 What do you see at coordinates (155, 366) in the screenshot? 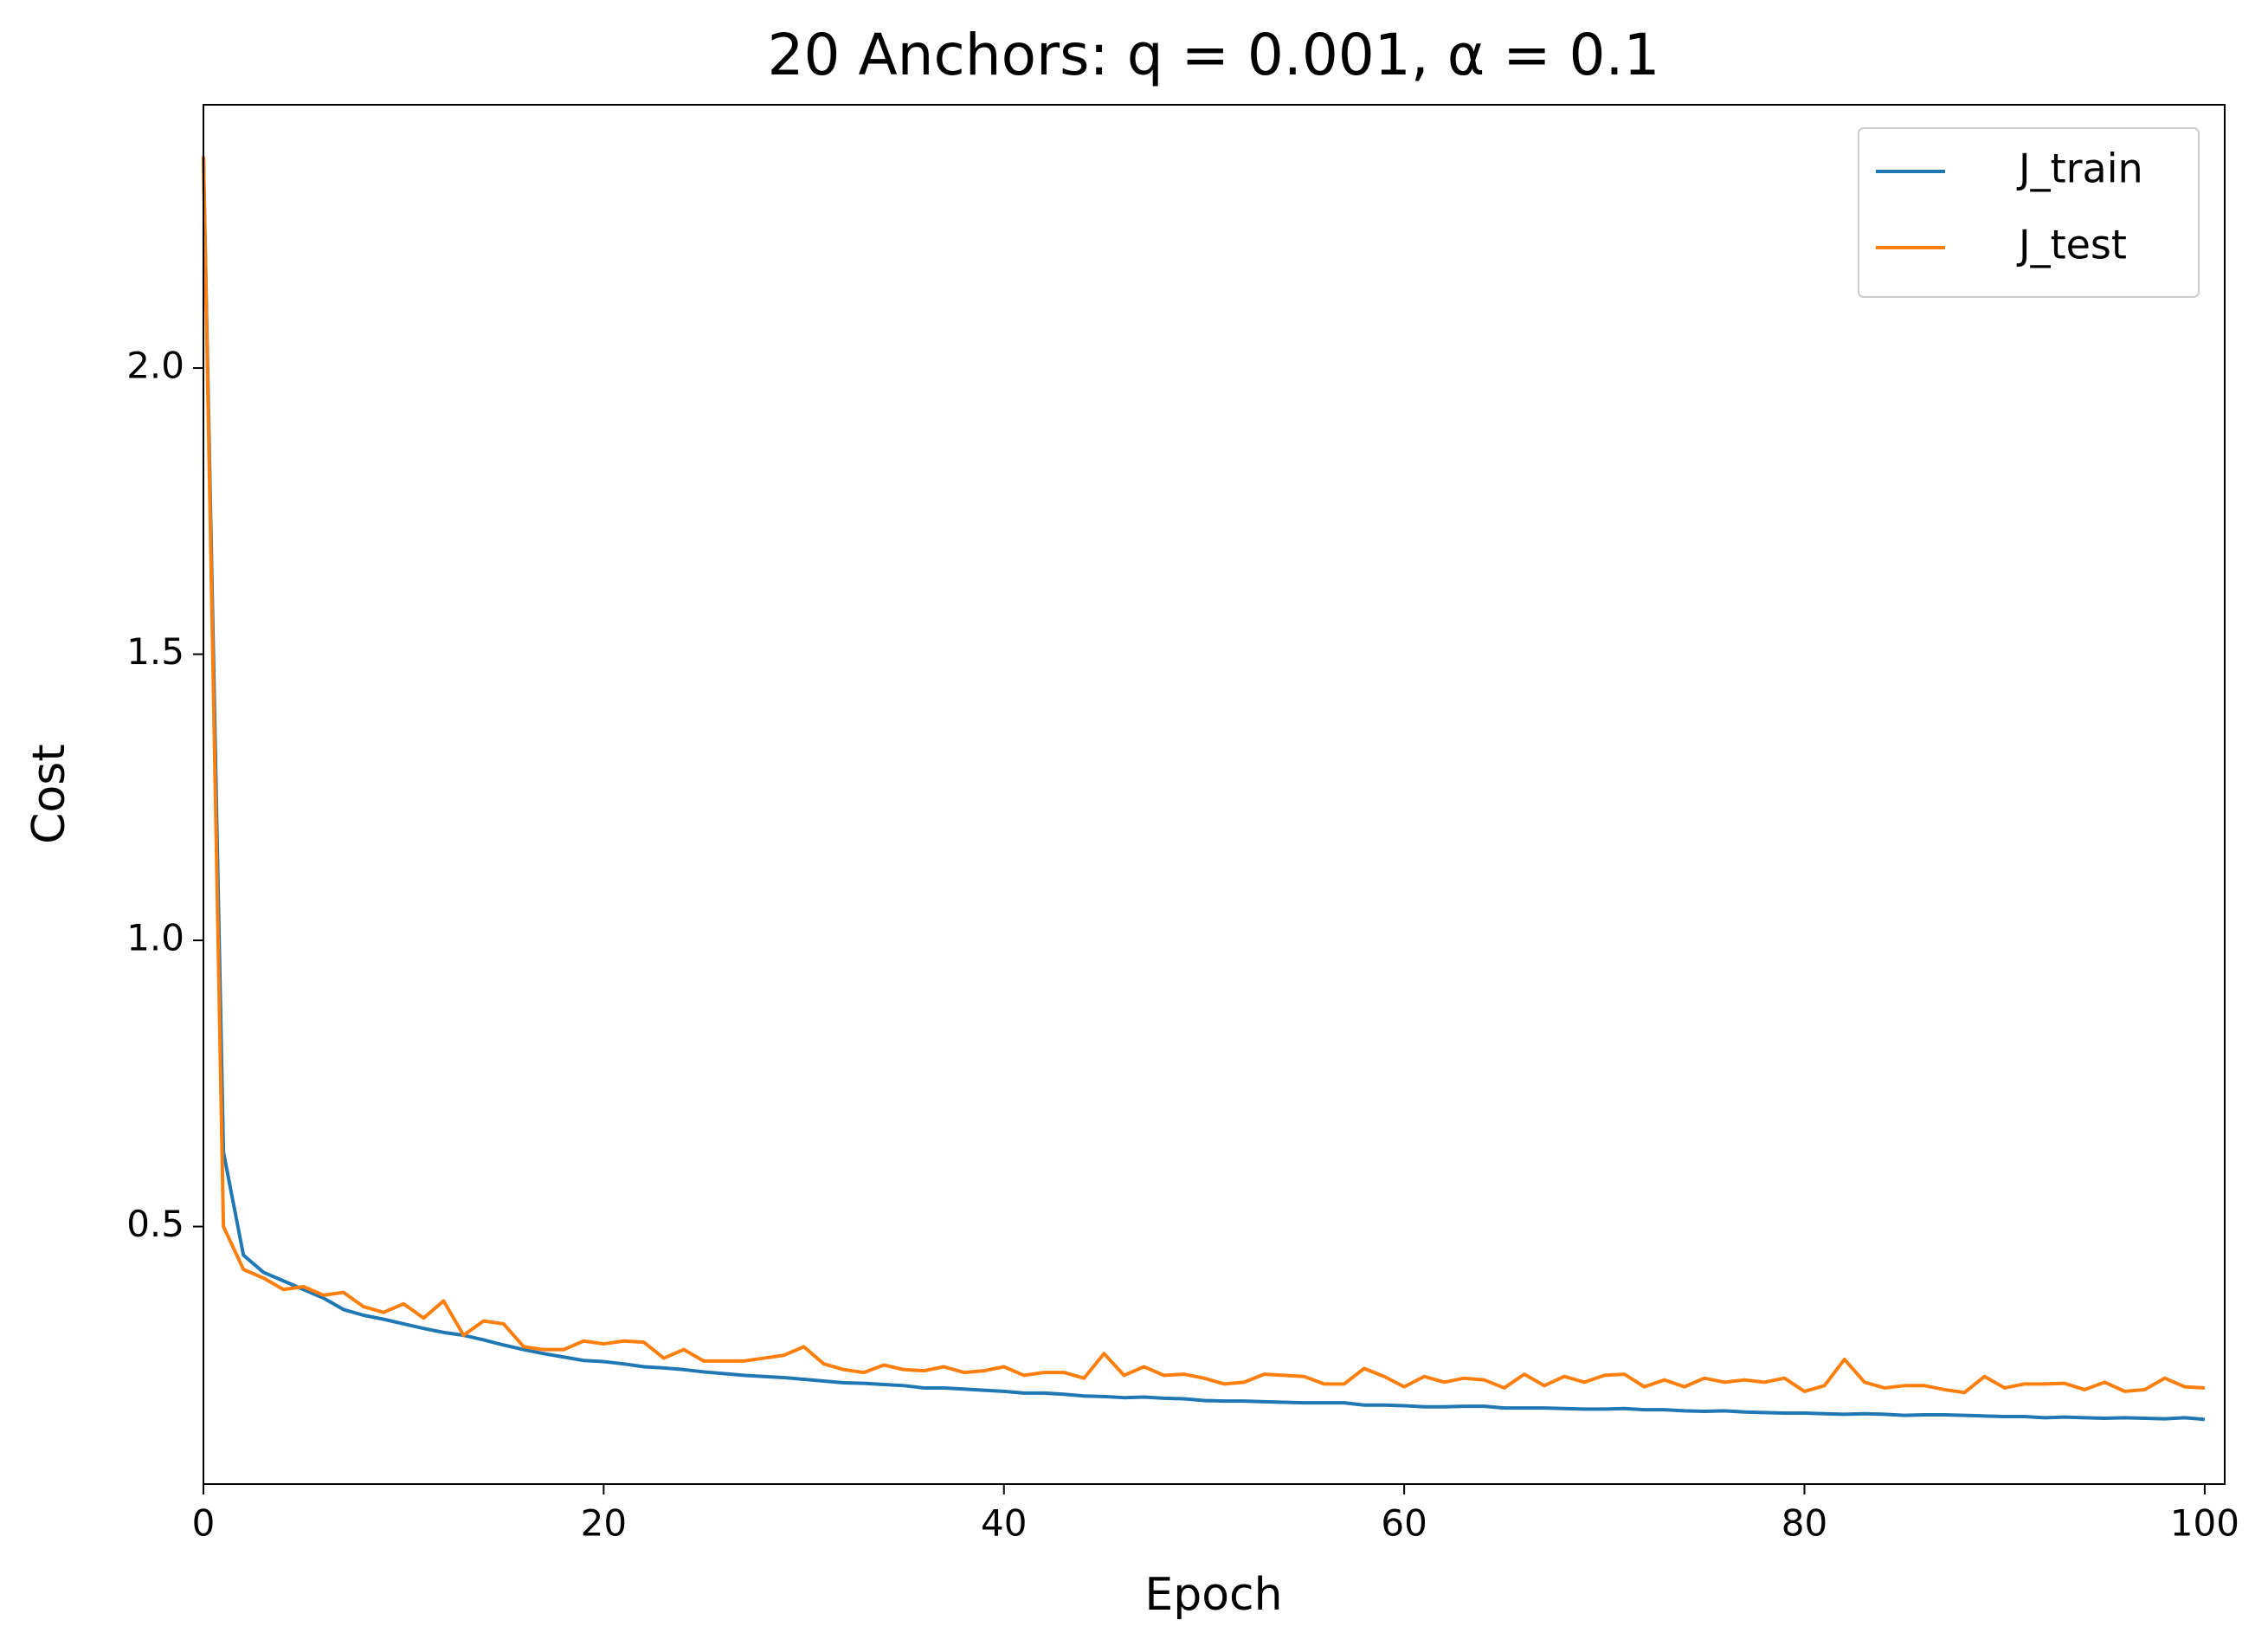
I see `y-tick-label: 2.0` at bounding box center [155, 366].